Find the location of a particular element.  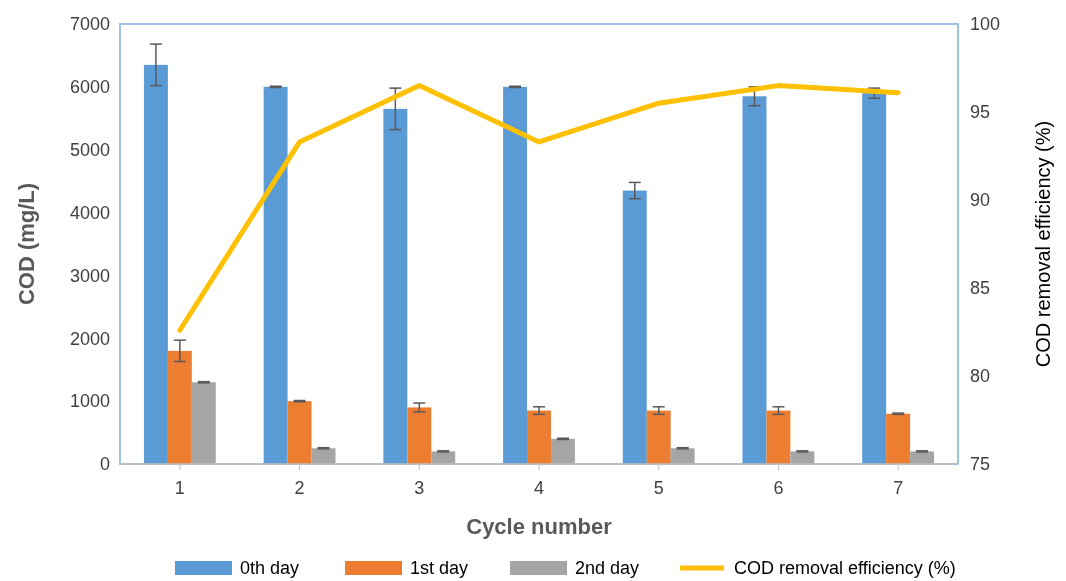

y2-tick-label: 85 is located at coordinates (980, 288).